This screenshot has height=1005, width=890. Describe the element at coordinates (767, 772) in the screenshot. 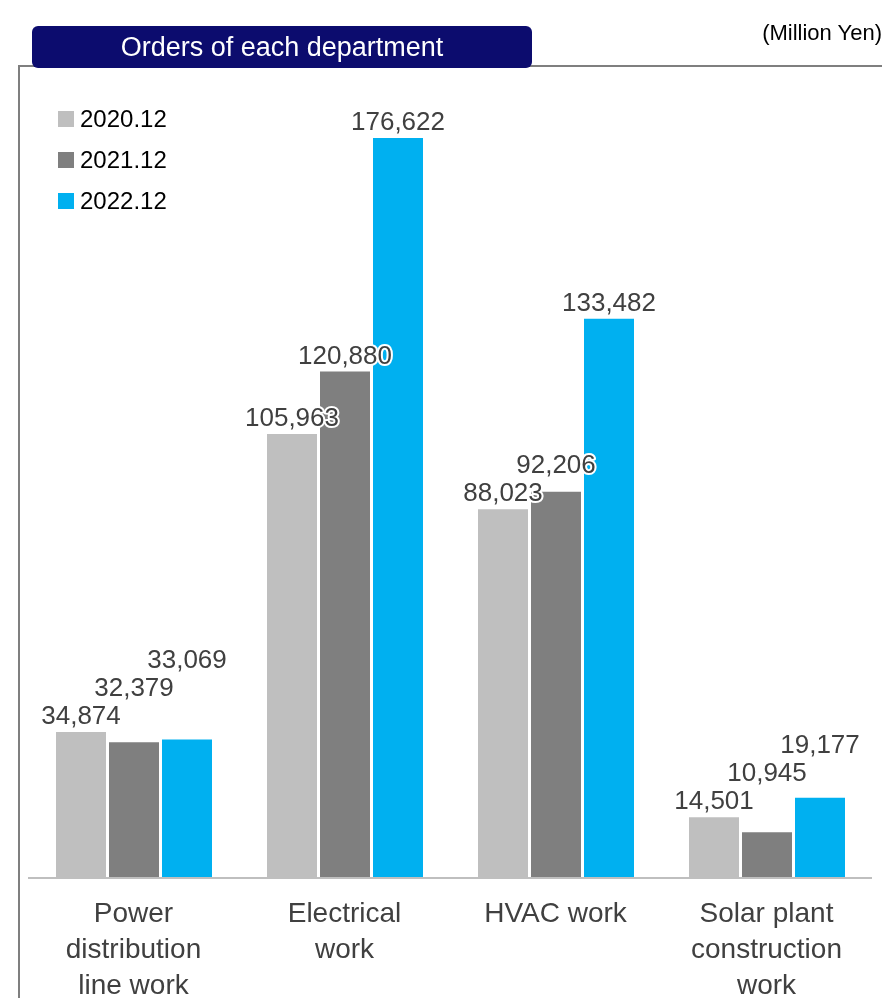

I see `data-label: 10,945` at that location.